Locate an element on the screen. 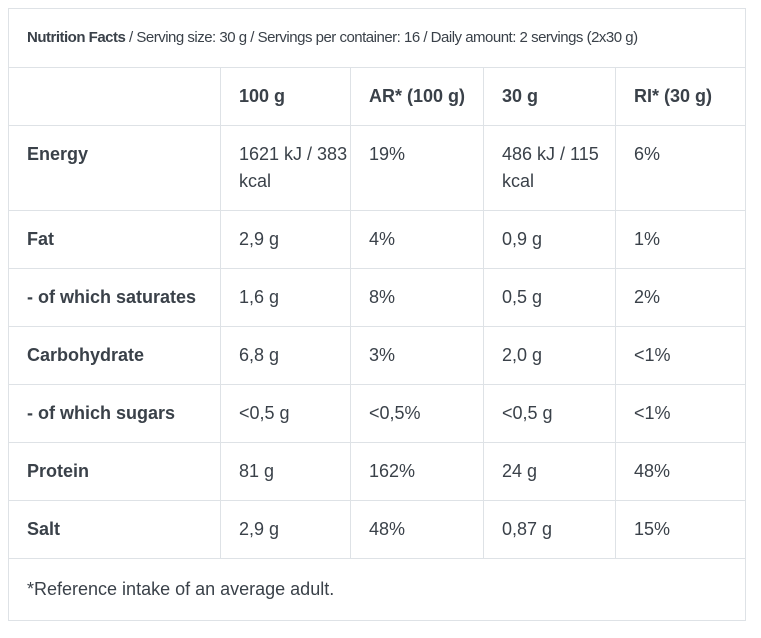 This screenshot has width=761, height=638. value-ri-30g: 2% is located at coordinates (680, 297).